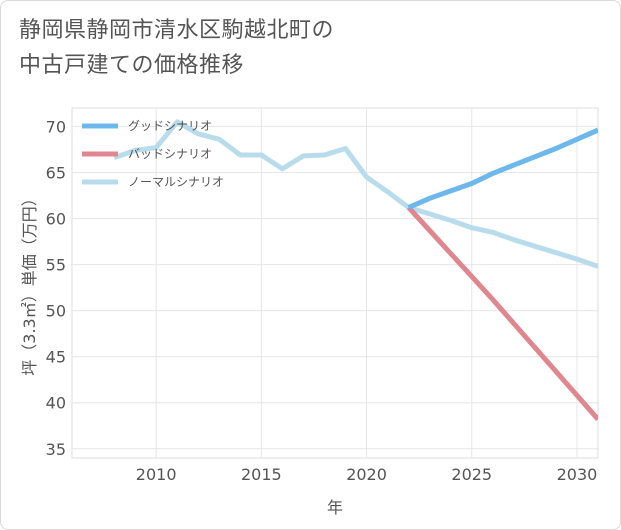  What do you see at coordinates (502, 313) in the screenshot?
I see `series-line-bad` at bounding box center [502, 313].